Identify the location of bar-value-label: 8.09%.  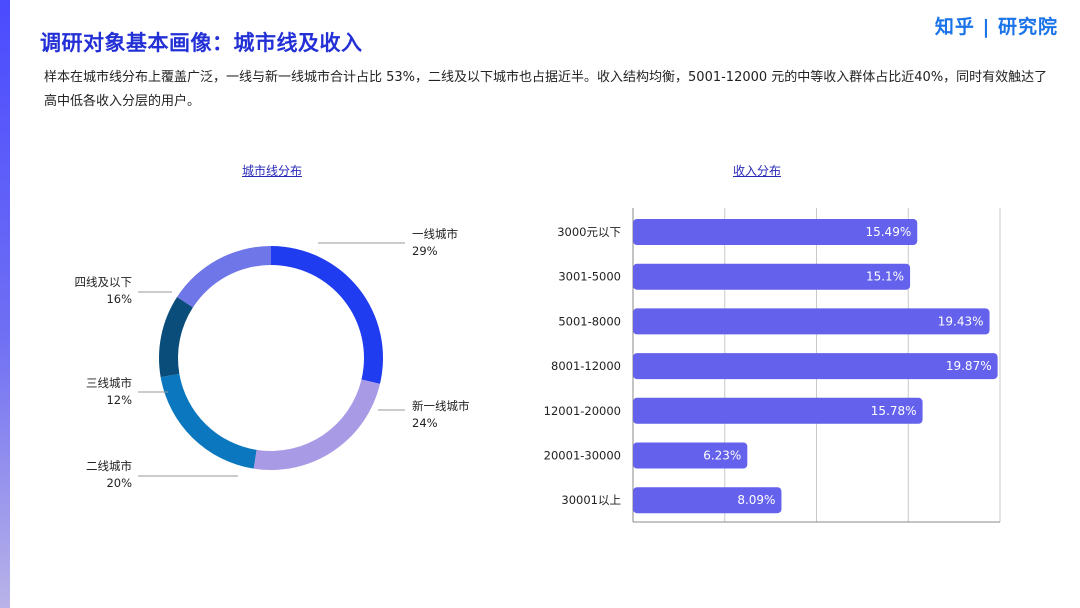
(756, 500).